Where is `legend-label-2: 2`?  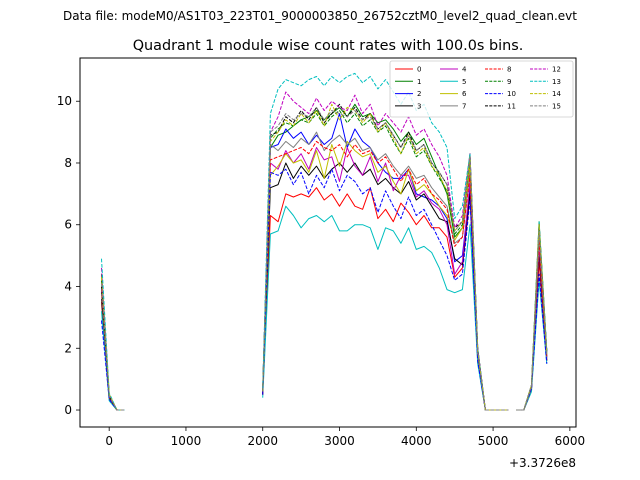
legend-label-2: 2 is located at coordinates (419, 94).